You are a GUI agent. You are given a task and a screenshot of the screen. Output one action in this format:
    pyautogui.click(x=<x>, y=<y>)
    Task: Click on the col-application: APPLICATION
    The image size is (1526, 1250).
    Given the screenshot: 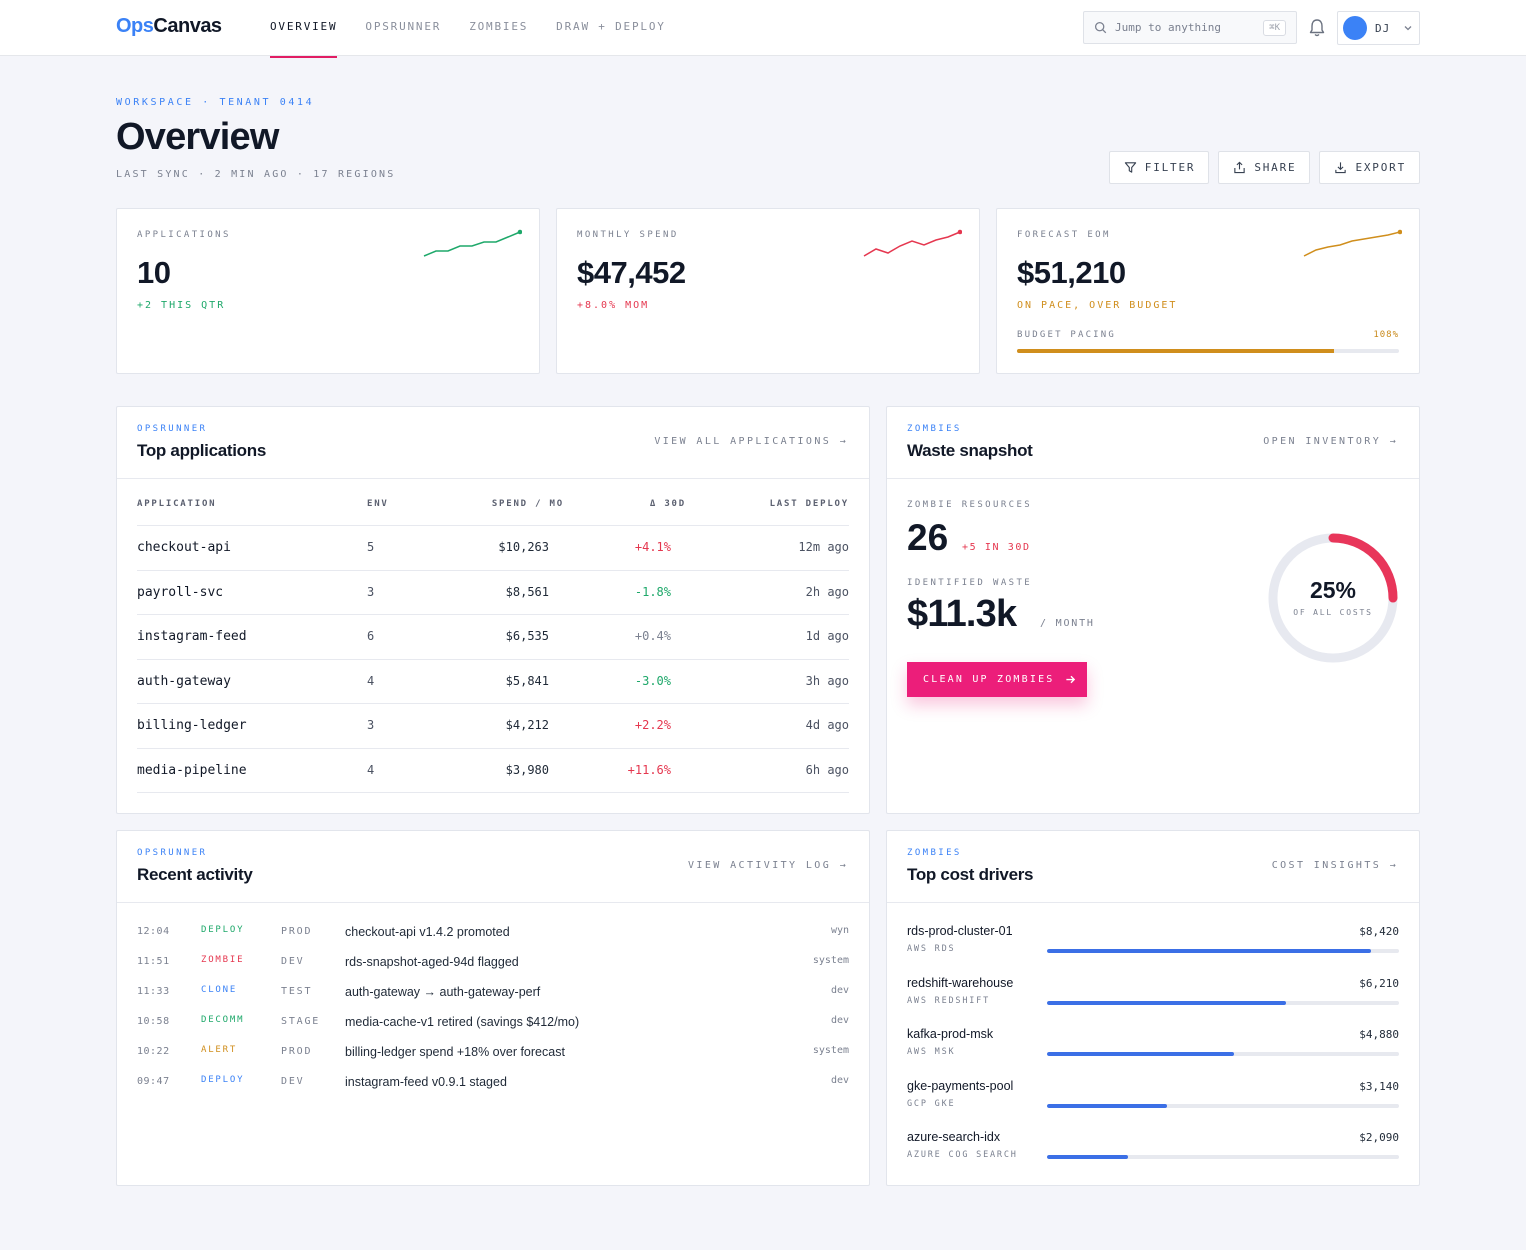 What is the action you would take?
    pyautogui.click(x=177, y=504)
    